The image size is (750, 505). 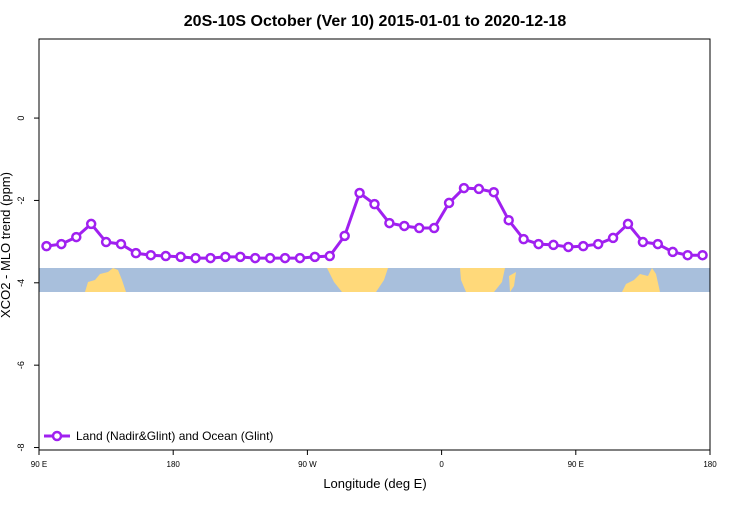 I want to click on series-line, so click(x=374, y=223).